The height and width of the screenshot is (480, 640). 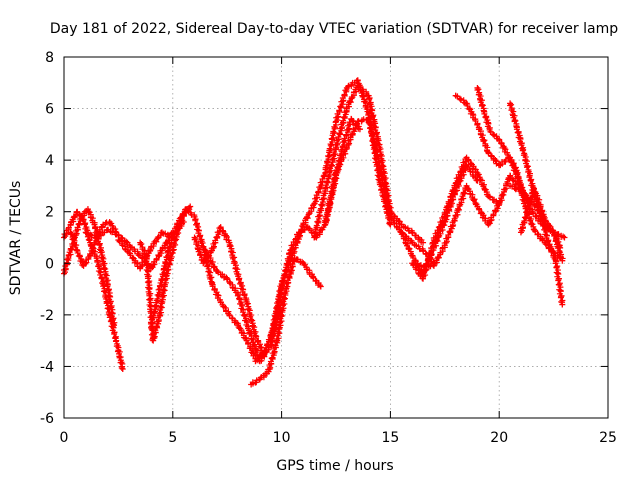 I want to click on x-tick-label: 15, so click(x=390, y=438).